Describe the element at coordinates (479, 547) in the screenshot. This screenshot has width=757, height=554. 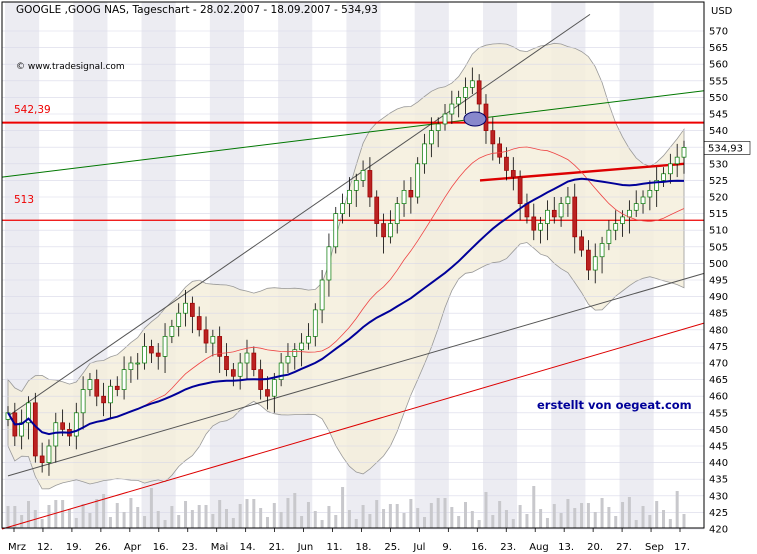
I see `x-tick-label: 16.` at that location.